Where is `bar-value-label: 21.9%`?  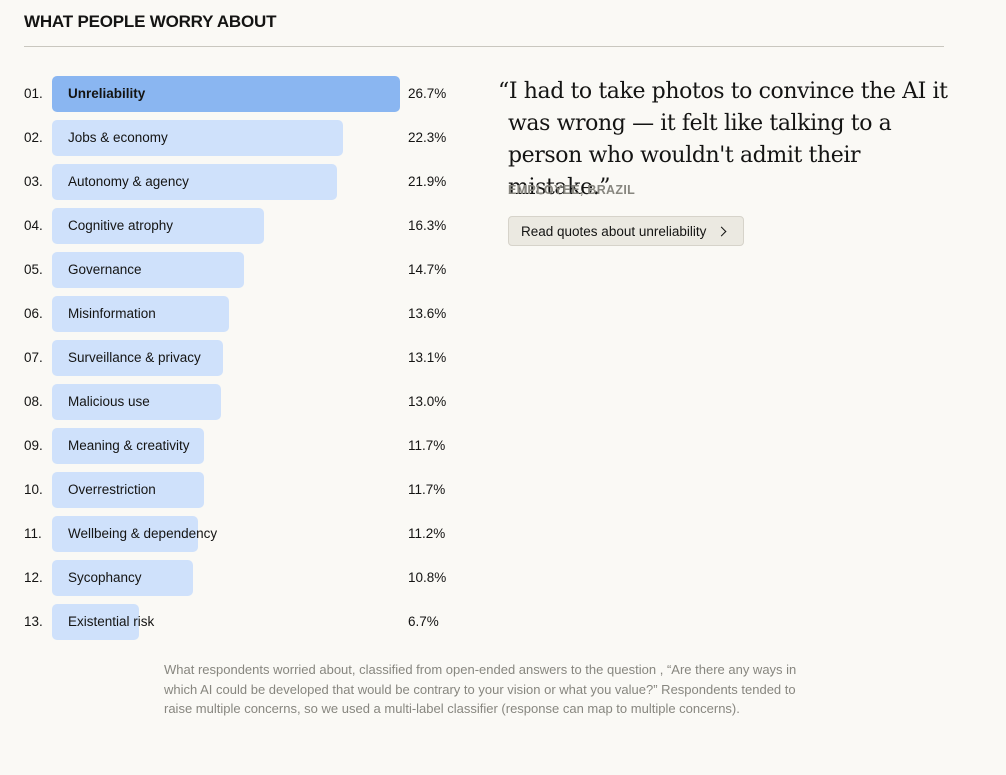 bar-value-label: 21.9% is located at coordinates (427, 181).